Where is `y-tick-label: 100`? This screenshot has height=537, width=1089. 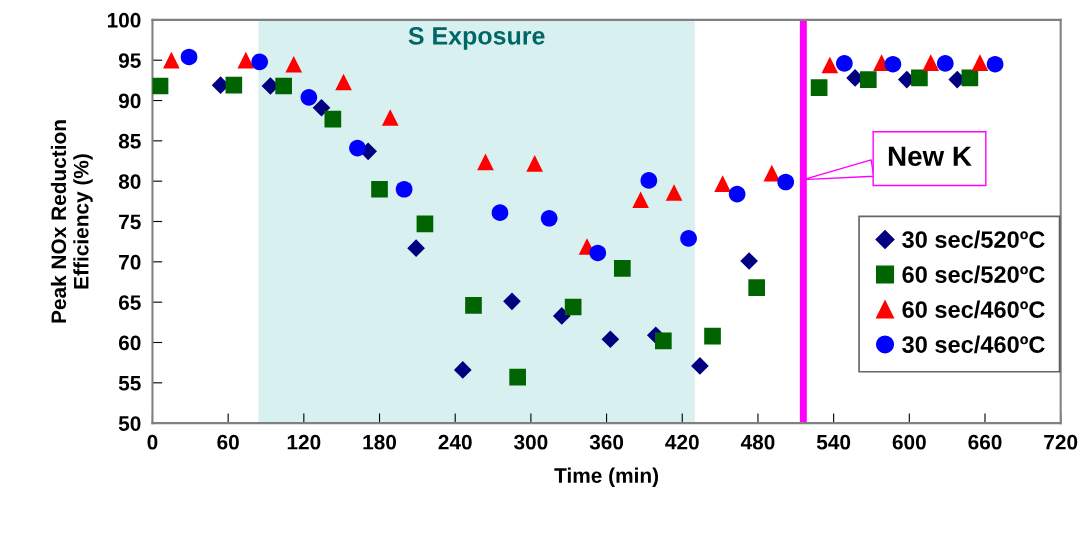 y-tick-label: 100 is located at coordinates (124, 20).